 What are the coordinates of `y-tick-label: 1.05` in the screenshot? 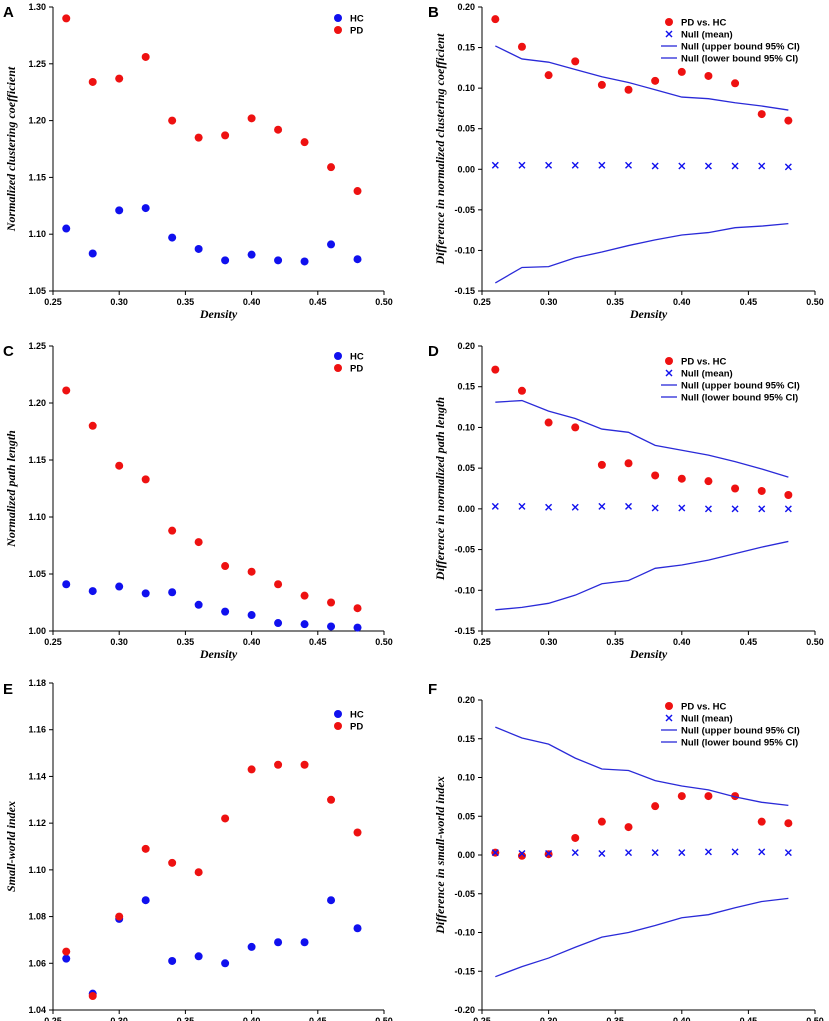 It's located at (37, 291).